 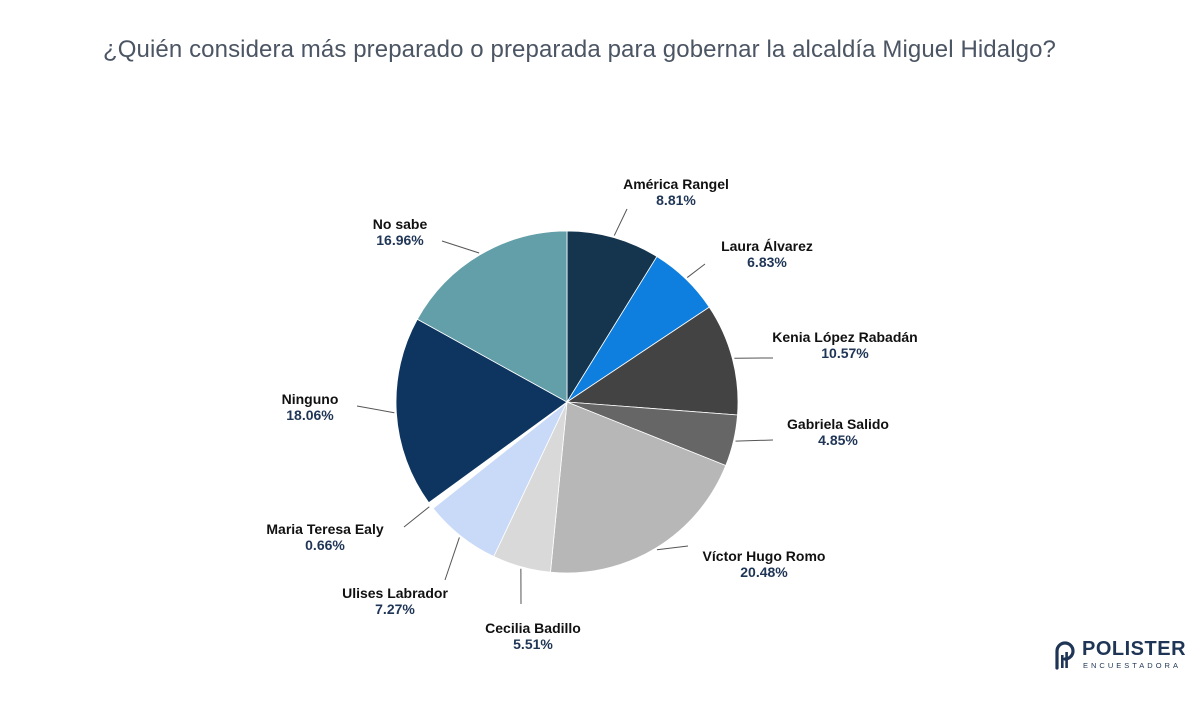 I want to click on slice-label-name: Cecilia Badillo, so click(x=533, y=628).